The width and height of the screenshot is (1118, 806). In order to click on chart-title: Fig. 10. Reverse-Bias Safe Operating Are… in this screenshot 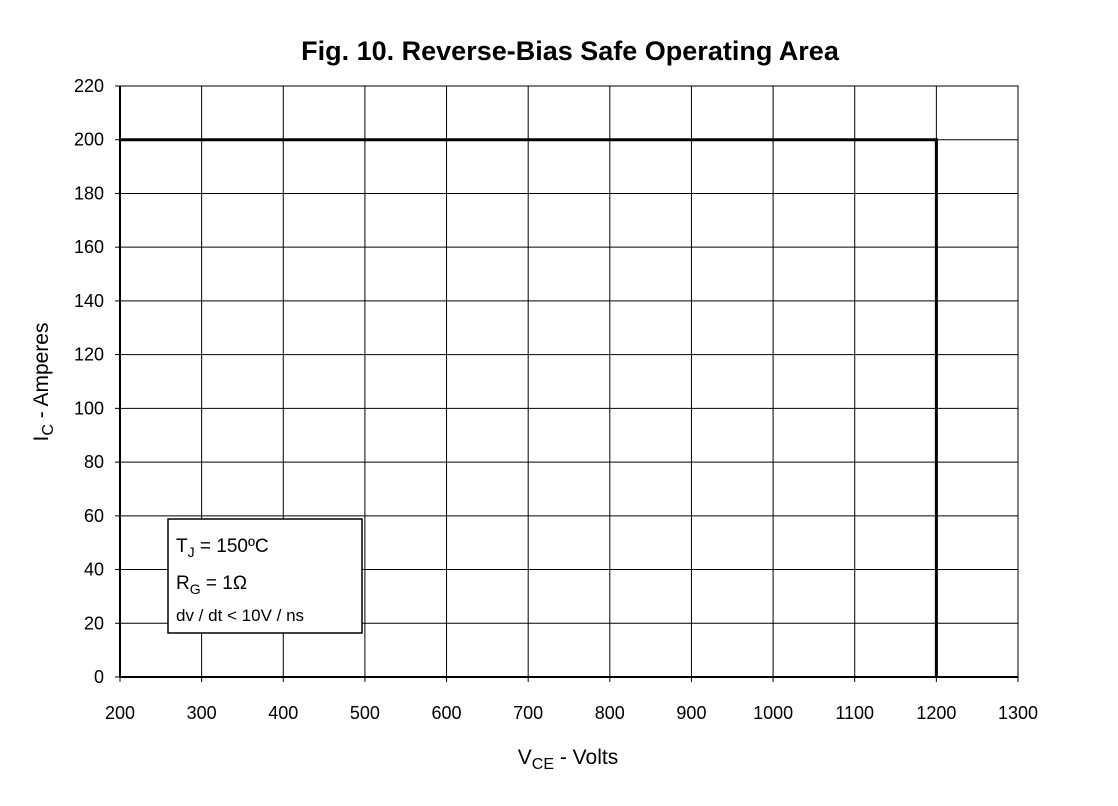, I will do `click(570, 51)`.